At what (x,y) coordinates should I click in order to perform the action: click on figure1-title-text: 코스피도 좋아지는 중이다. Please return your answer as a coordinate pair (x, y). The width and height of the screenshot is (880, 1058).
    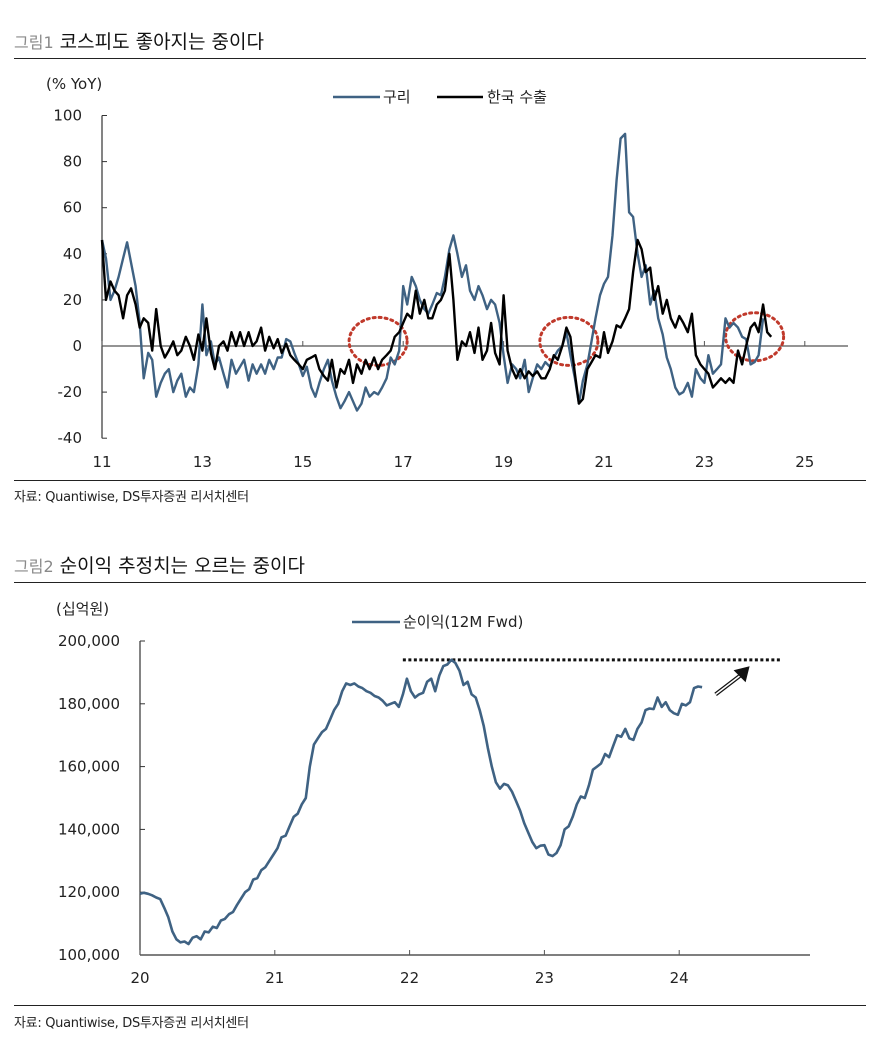
    Looking at the image, I should click on (161, 42).